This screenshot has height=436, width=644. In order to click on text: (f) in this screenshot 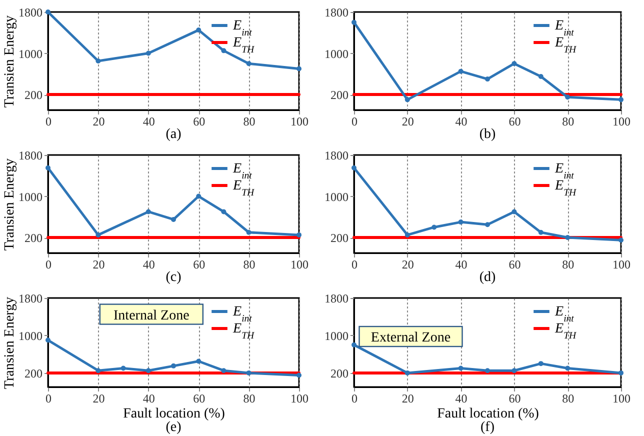, I will do `click(487, 427)`.